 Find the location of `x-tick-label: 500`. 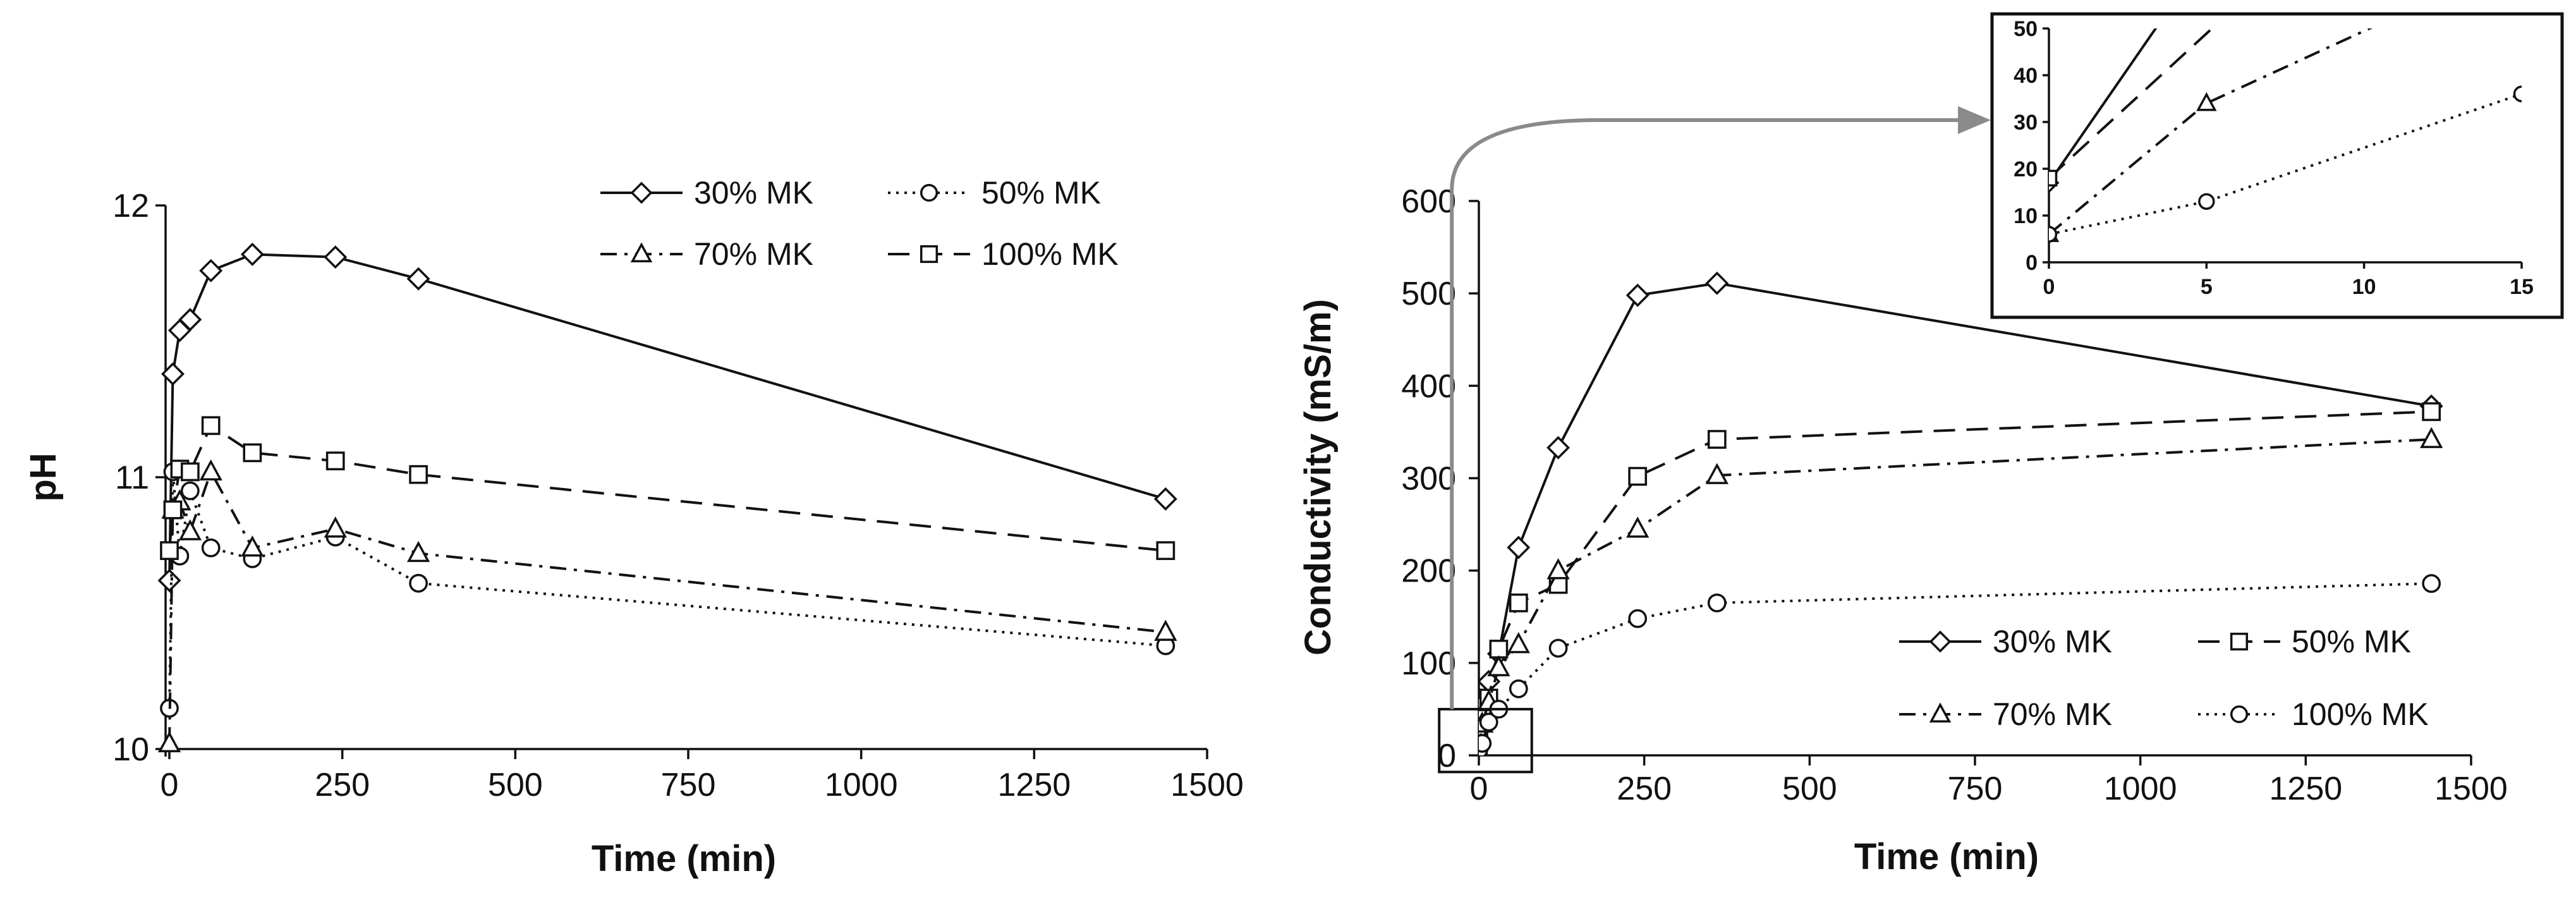

x-tick-label: 500 is located at coordinates (515, 785).